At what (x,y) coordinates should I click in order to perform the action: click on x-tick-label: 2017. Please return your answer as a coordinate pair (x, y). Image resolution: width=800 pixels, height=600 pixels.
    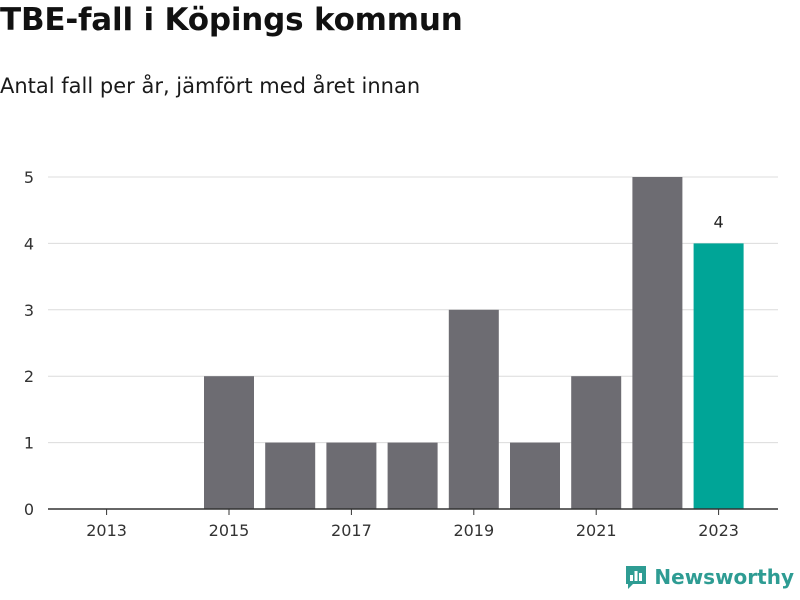
    Looking at the image, I should click on (351, 530).